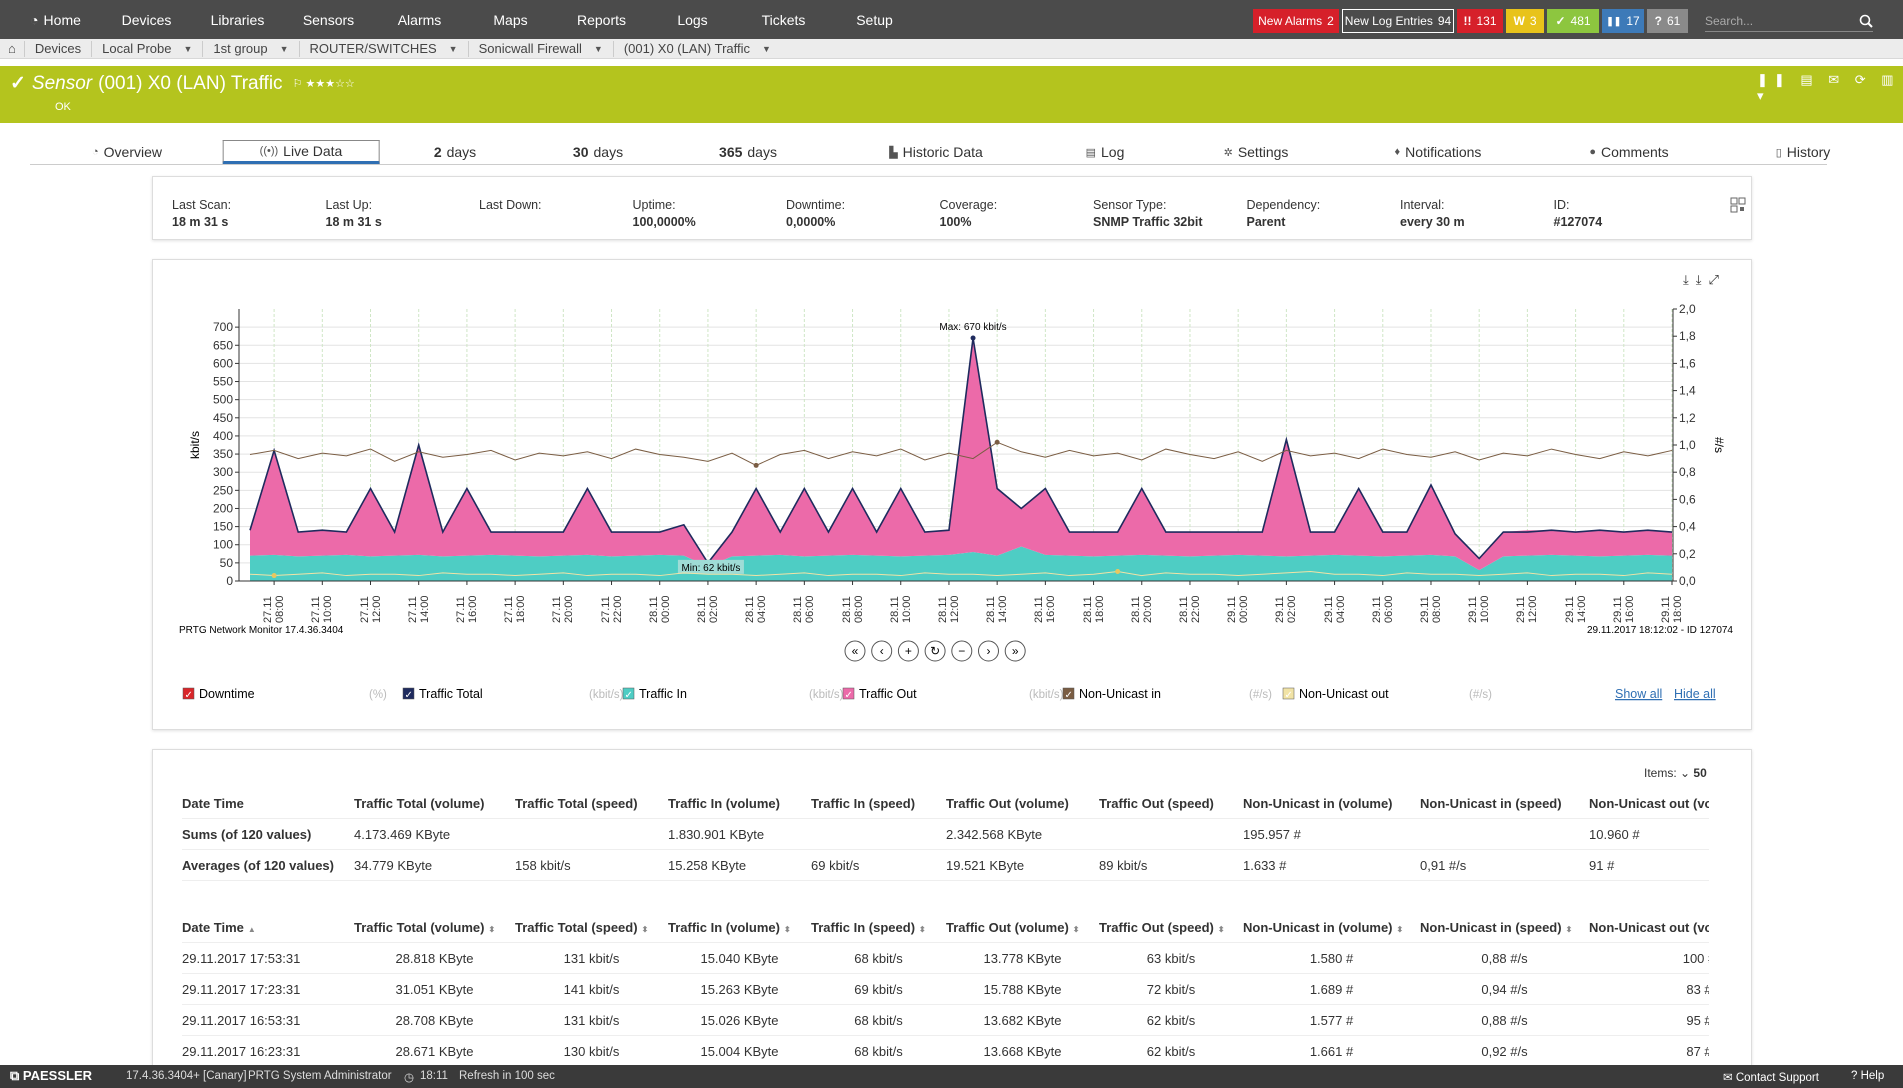 The image size is (1903, 1088). What do you see at coordinates (783, 20) in the screenshot?
I see `nav-item: Tickets` at bounding box center [783, 20].